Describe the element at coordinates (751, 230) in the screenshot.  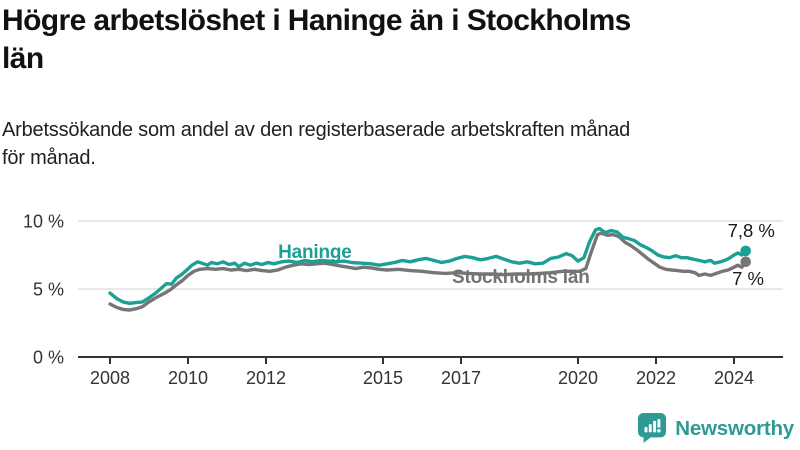
I see `haninge-end-value-label: 7,8 %` at that location.